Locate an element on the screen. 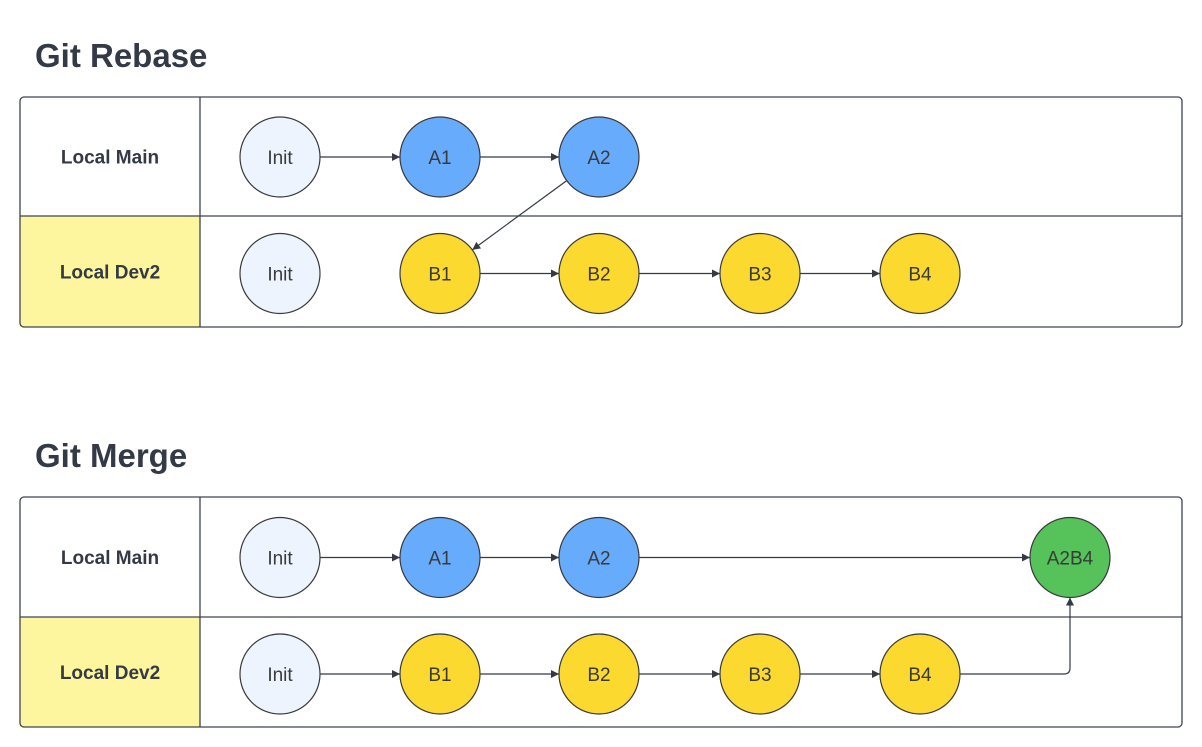 The height and width of the screenshot is (747, 1202). merge-edge-m-dev-b4-to-m-main-a2b4 is located at coordinates (1017, 636).